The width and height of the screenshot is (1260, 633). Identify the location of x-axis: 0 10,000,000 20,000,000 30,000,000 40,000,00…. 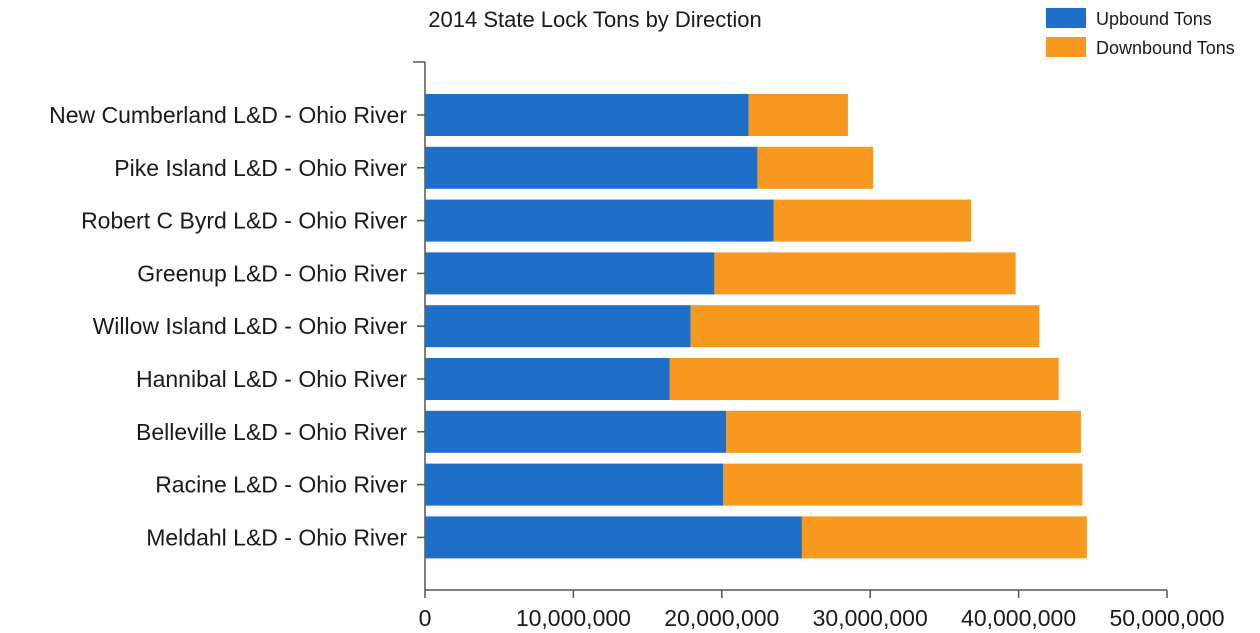
(822, 610).